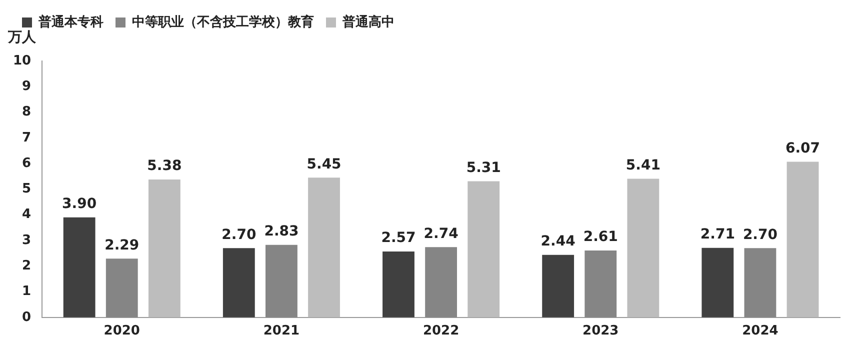  What do you see at coordinates (600, 331) in the screenshot?
I see `x-tick-label: 2023` at bounding box center [600, 331].